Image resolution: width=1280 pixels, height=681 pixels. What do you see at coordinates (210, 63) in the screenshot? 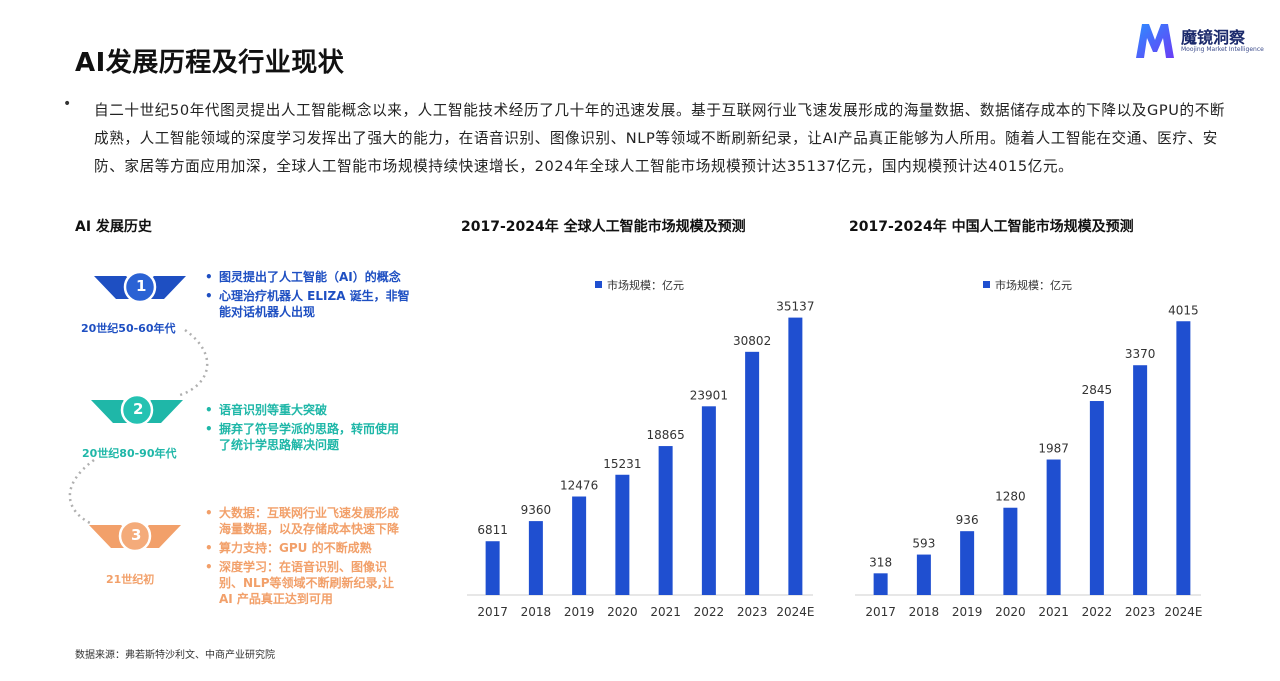
I see `page-title: AI发展历程及行业现状` at bounding box center [210, 63].